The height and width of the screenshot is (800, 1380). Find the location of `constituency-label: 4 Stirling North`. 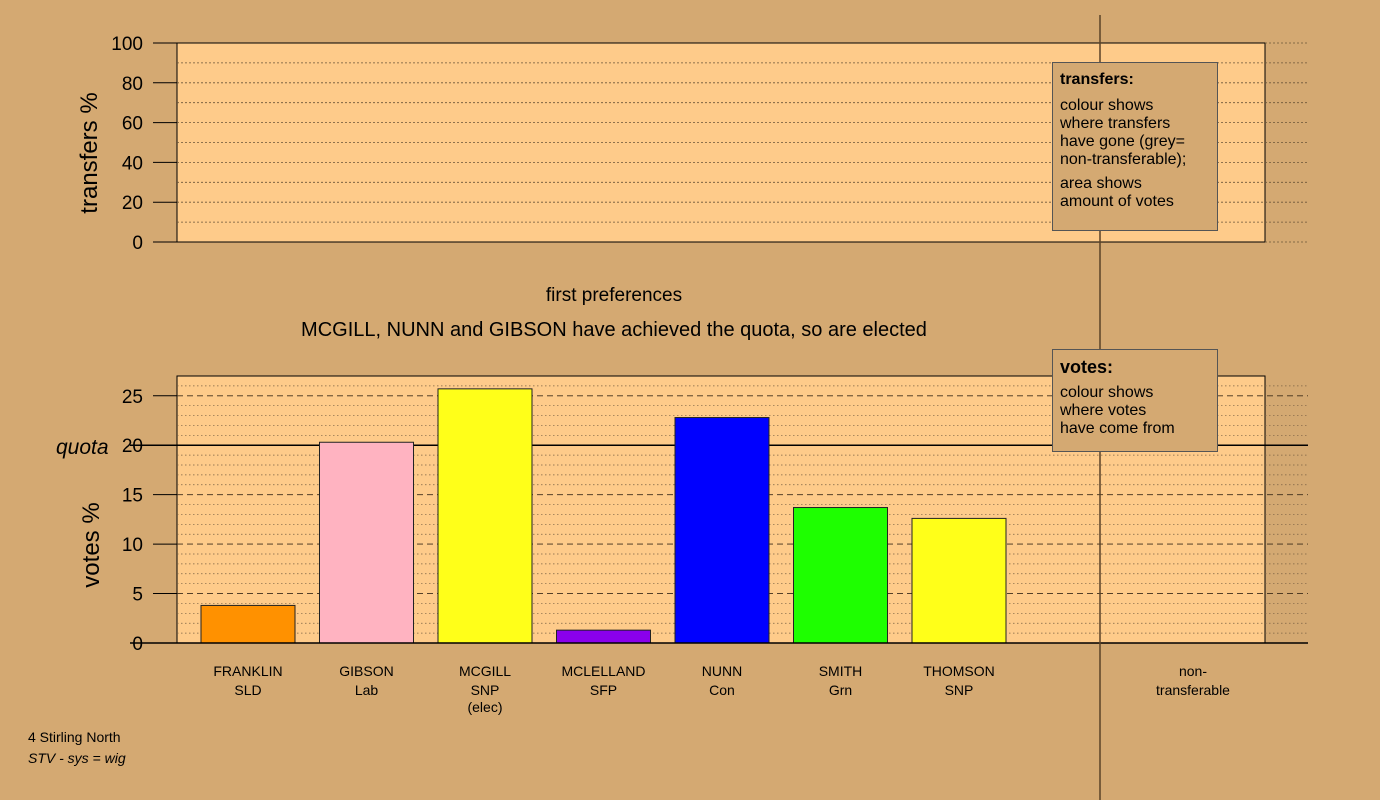

constituency-label: 4 Stirling North is located at coordinates (74, 737).